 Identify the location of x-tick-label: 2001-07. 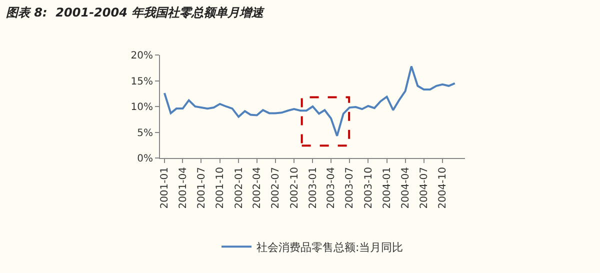
(202, 188).